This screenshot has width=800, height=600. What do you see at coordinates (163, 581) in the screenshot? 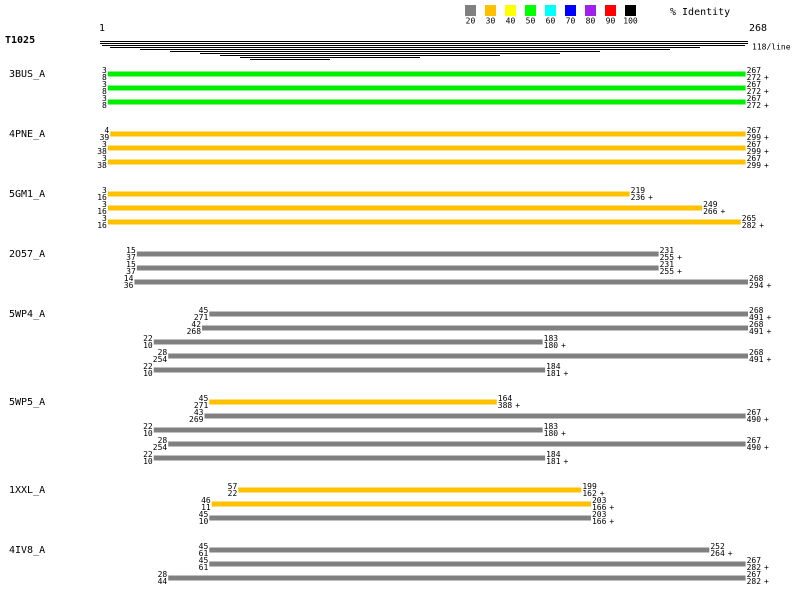
I see `subject-start-label: 44` at bounding box center [163, 581].